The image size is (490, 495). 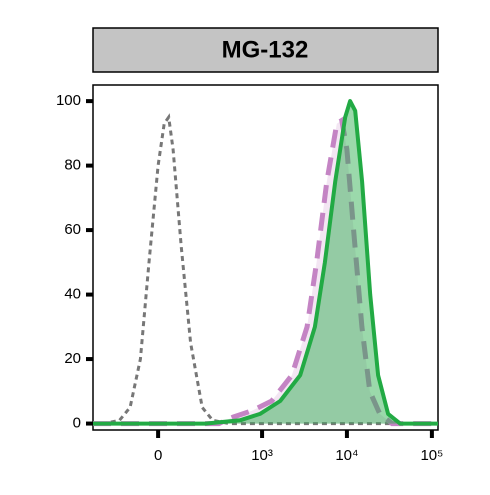 I want to click on y-tick-label: 60, so click(x=72, y=229).